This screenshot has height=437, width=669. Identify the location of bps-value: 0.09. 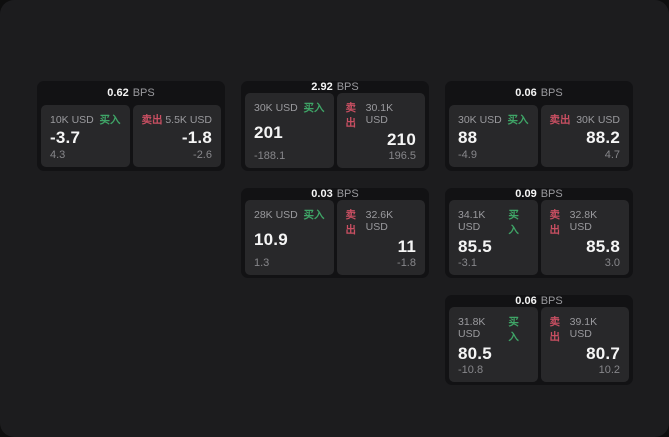
(526, 194).